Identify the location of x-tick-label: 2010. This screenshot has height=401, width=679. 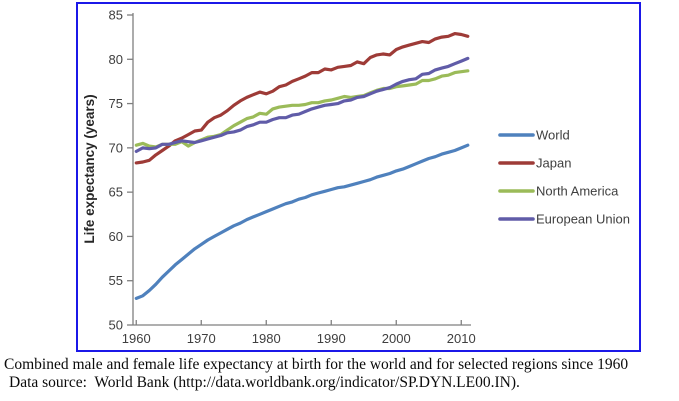
(461, 338).